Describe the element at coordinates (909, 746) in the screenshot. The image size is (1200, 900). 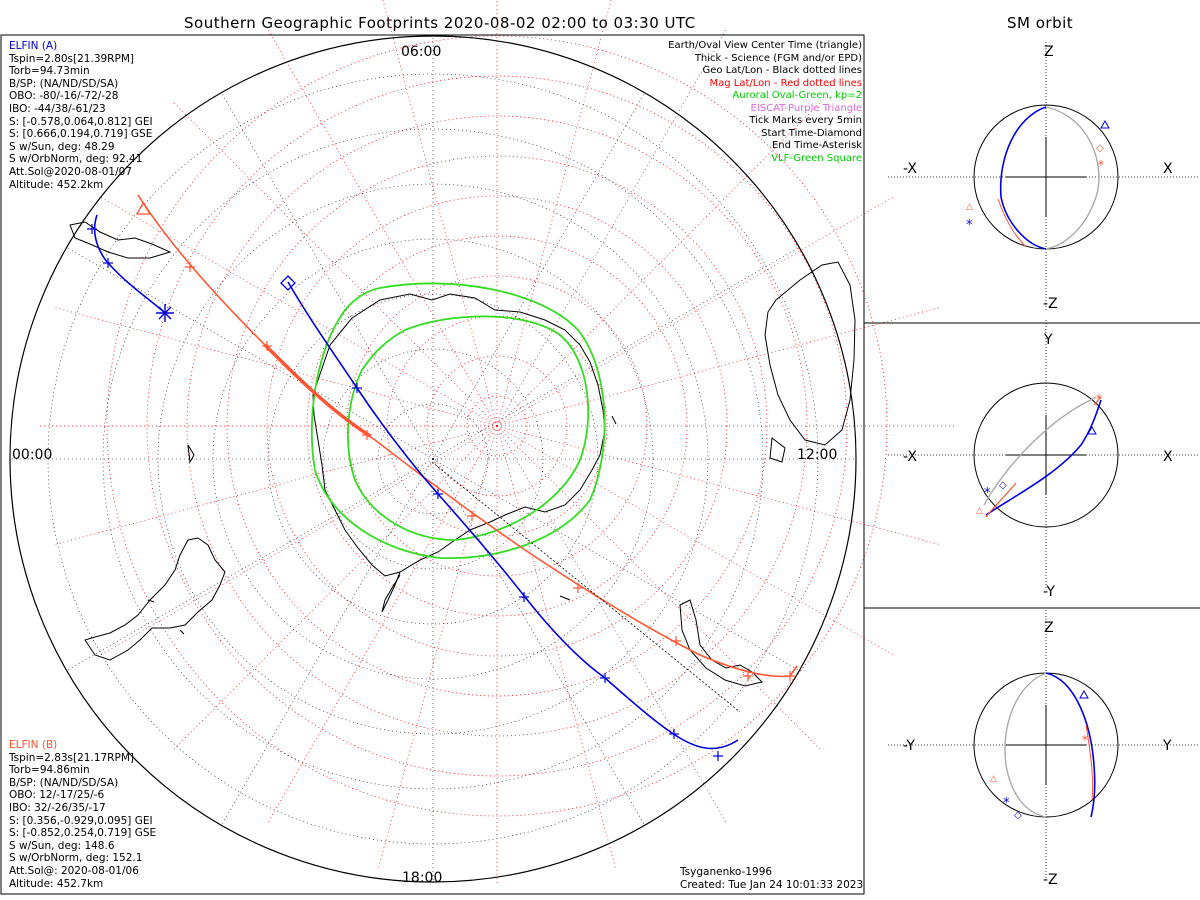
I see `sm3-left-label: -Y` at that location.